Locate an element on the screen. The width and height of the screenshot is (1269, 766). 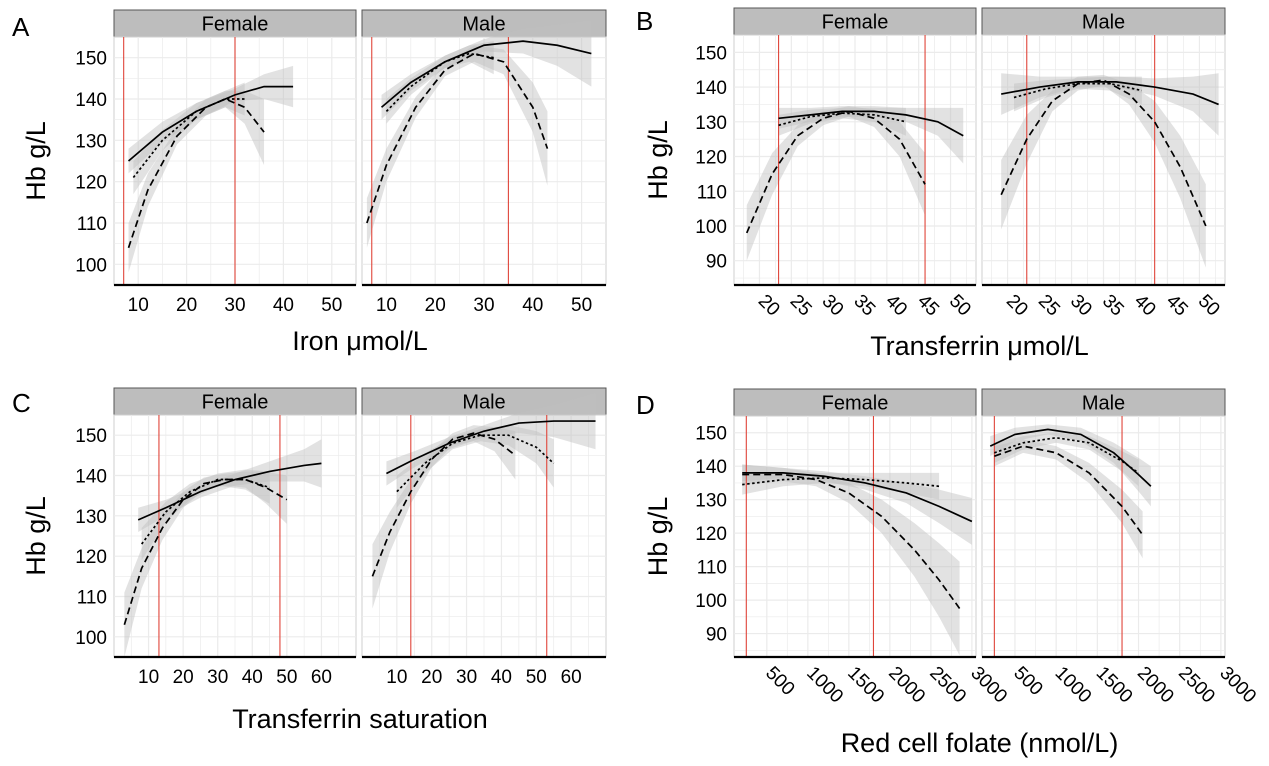
panel-label: B is located at coordinates (644, 21).